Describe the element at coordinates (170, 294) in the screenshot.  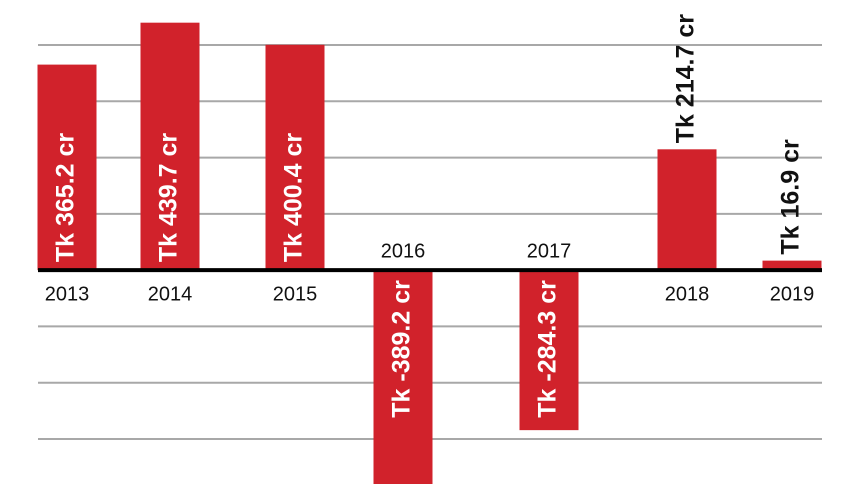
I see `x-tick-label: 2014` at that location.